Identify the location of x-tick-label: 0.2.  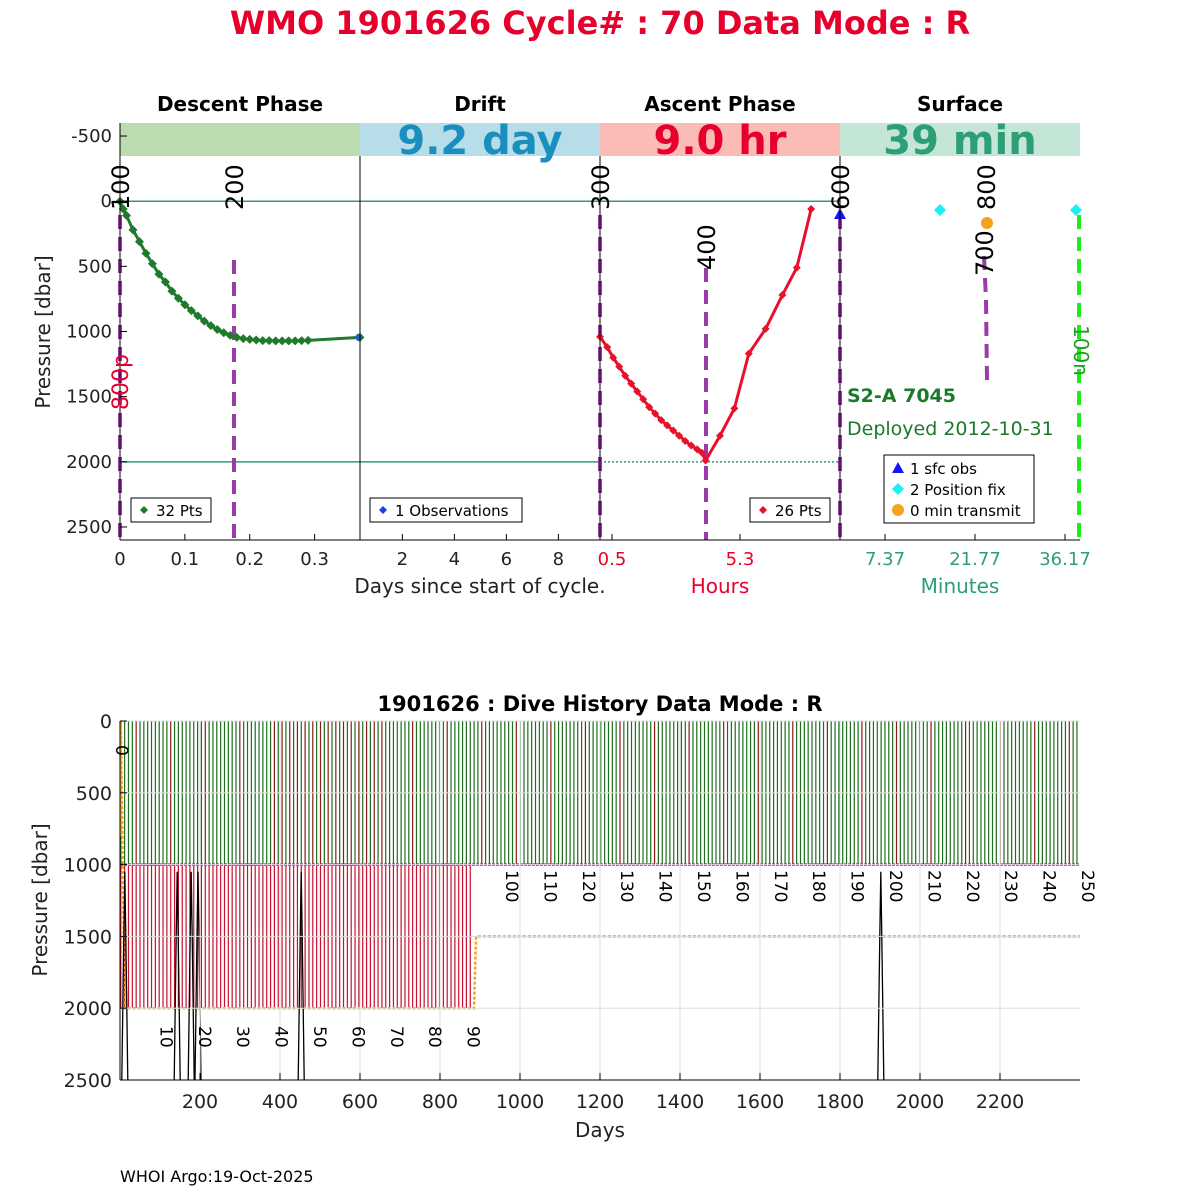
(249, 559).